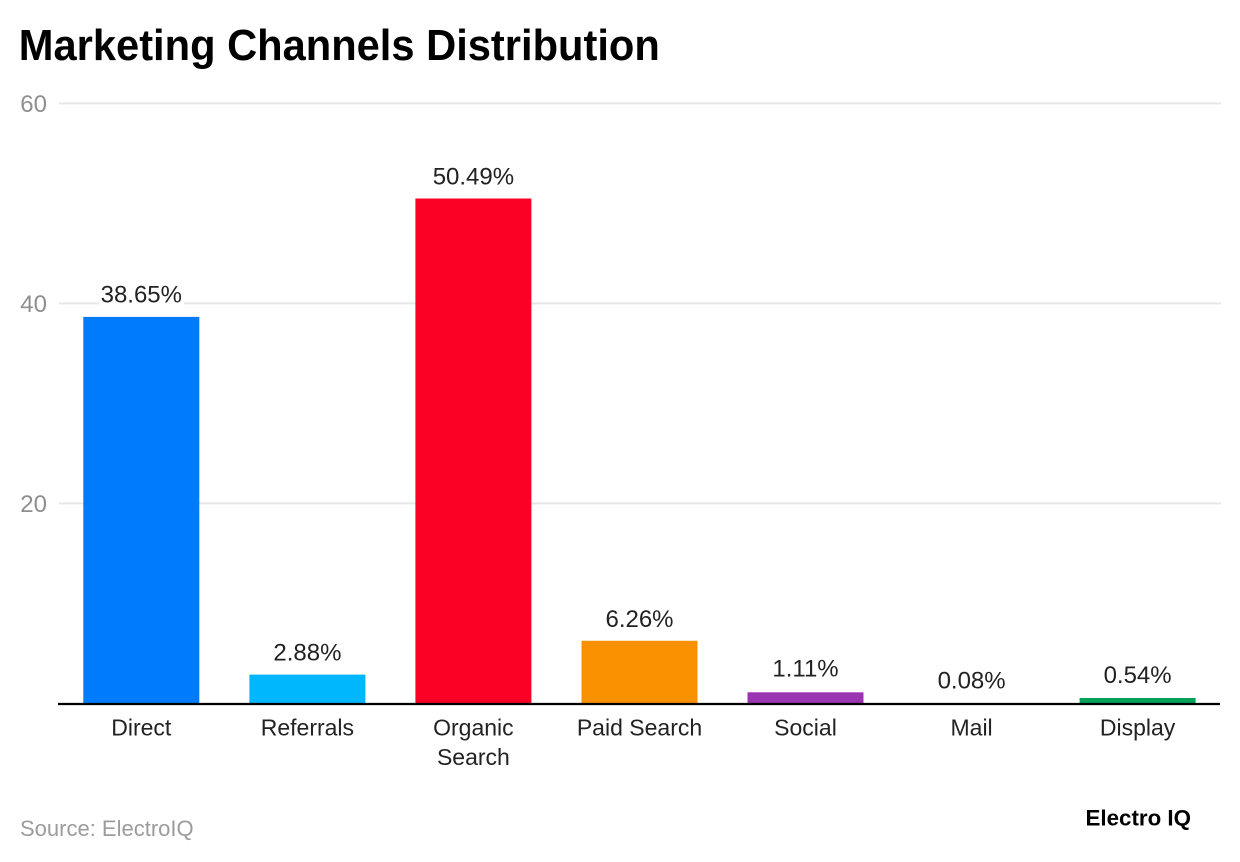  What do you see at coordinates (639, 728) in the screenshot?
I see `svg-text: Paid Search` at bounding box center [639, 728].